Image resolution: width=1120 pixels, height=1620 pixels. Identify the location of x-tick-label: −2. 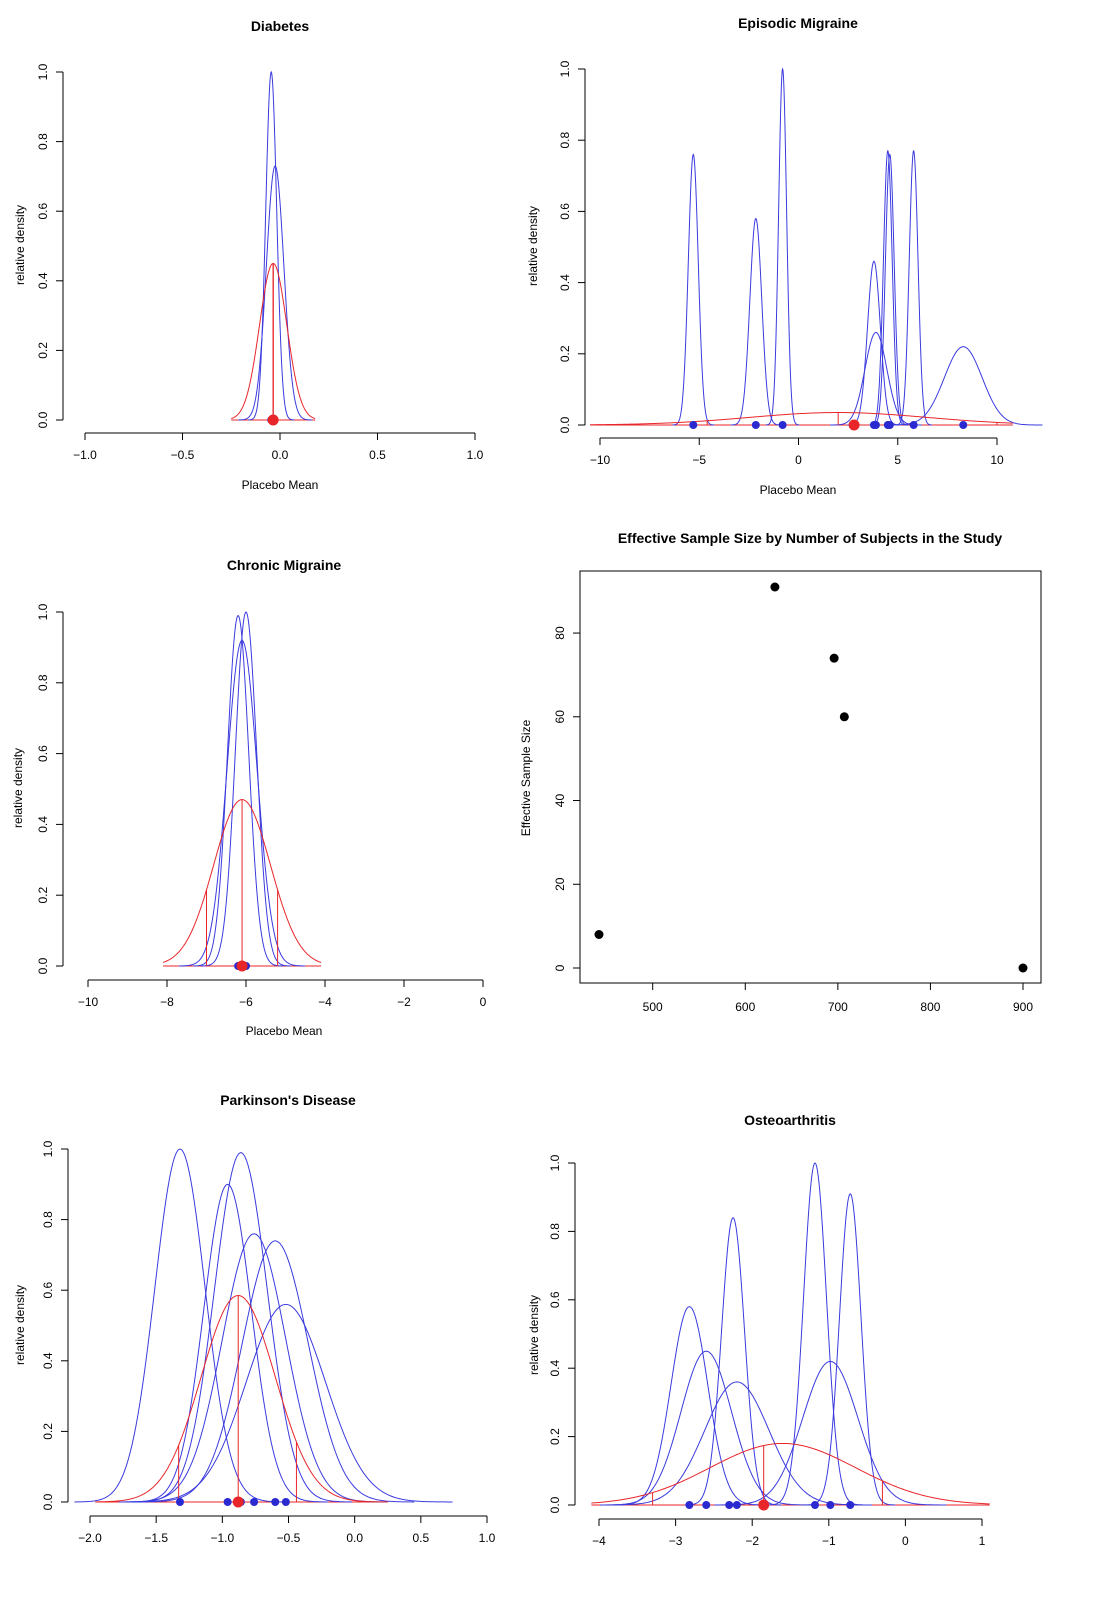
(752, 1541).